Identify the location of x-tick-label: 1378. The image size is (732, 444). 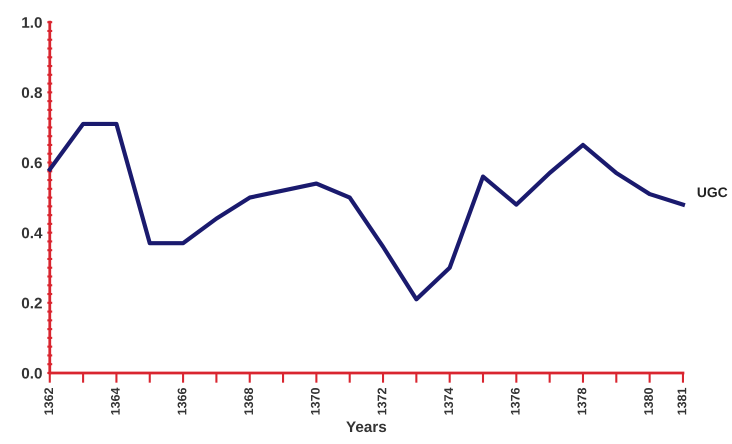
(581, 401).